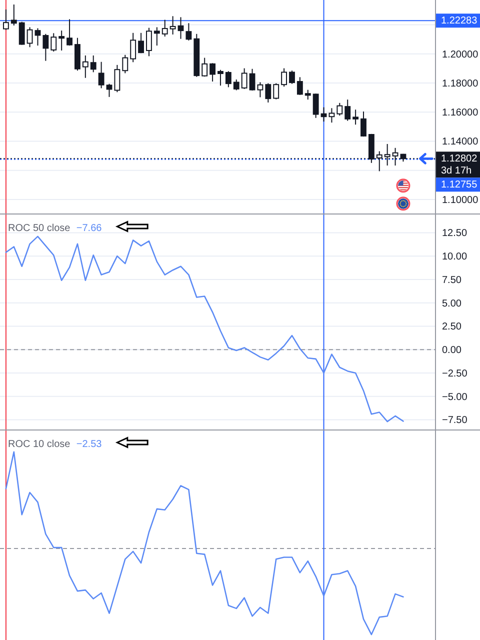  I want to click on y-tick-label: 10.00, so click(455, 257).